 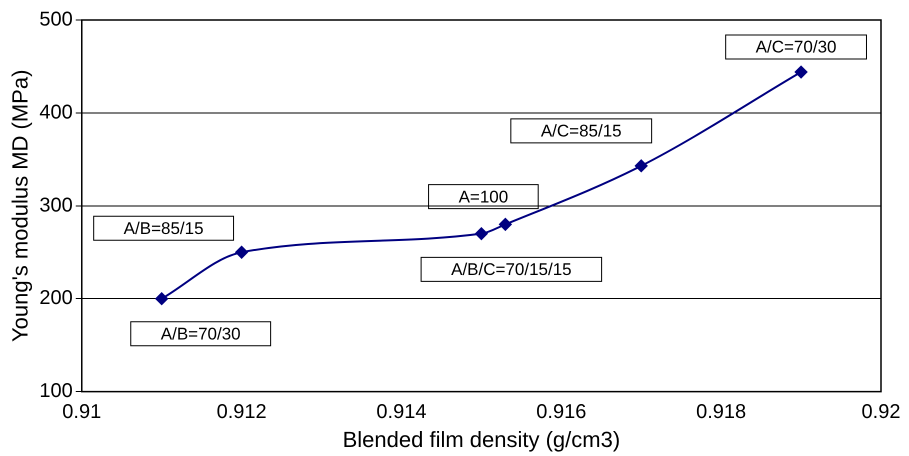 What do you see at coordinates (56, 298) in the screenshot?
I see `y-tick-label: 200` at bounding box center [56, 298].